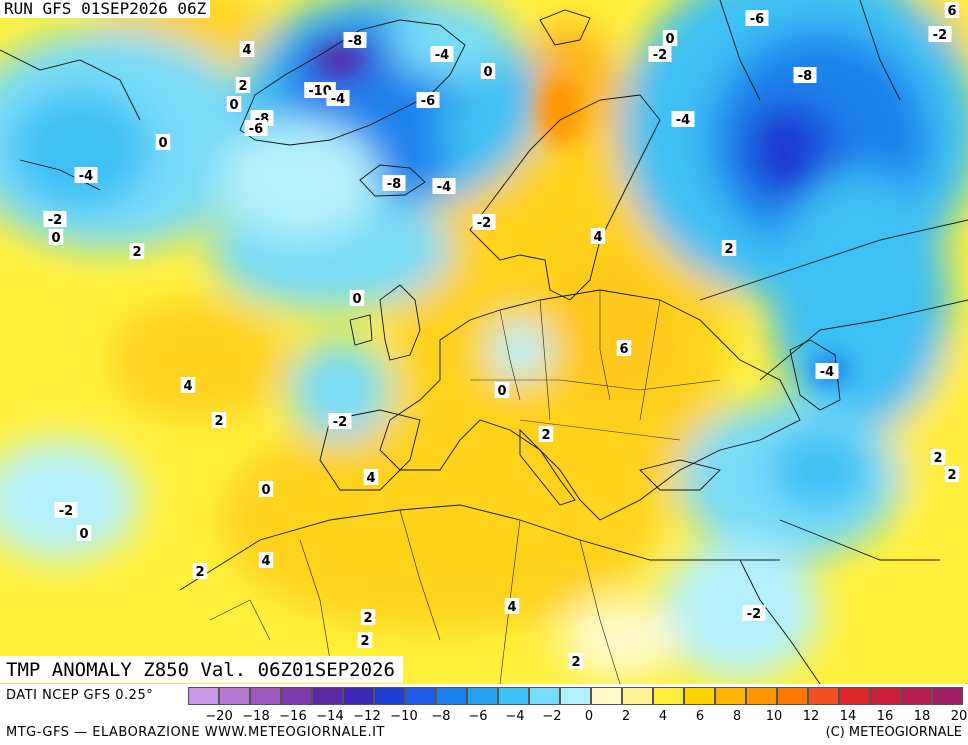 This screenshot has height=745, width=968. Describe the element at coordinates (774, 716) in the screenshot. I see `scale-tick-label: 10` at that location.